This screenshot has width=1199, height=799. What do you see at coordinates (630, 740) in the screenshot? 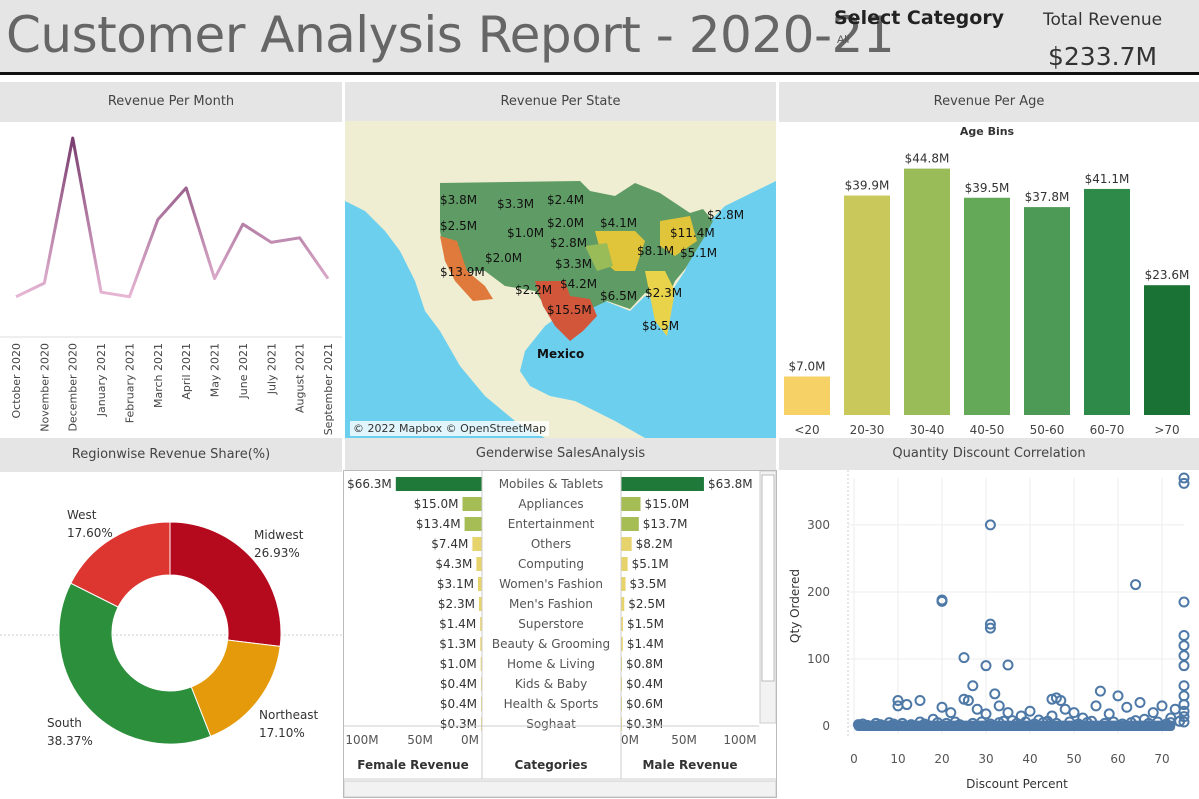
I see `male-axis-tick: 0M` at bounding box center [630, 740].